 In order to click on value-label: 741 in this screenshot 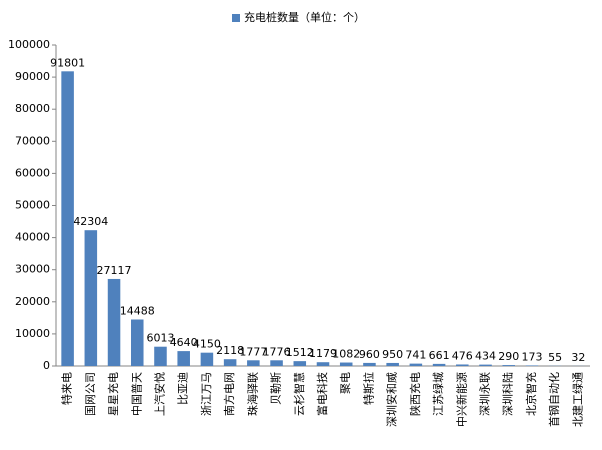, I will do `click(415, 355)`.